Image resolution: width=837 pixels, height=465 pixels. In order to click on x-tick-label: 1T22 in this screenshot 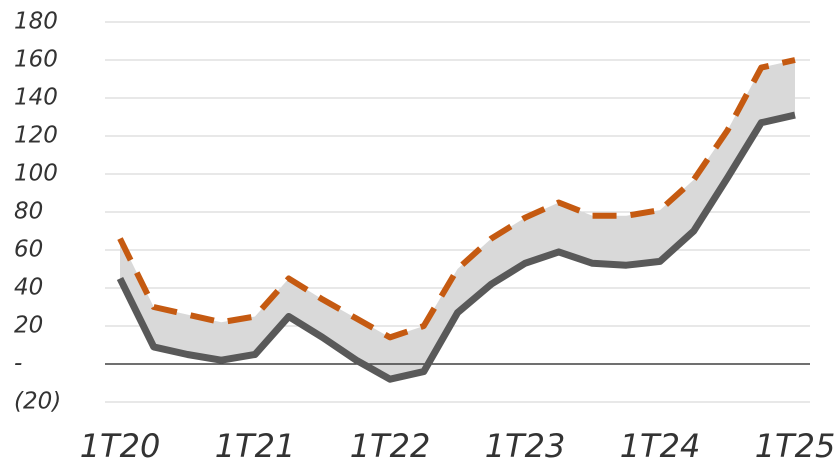, I will do `click(390, 446)`.